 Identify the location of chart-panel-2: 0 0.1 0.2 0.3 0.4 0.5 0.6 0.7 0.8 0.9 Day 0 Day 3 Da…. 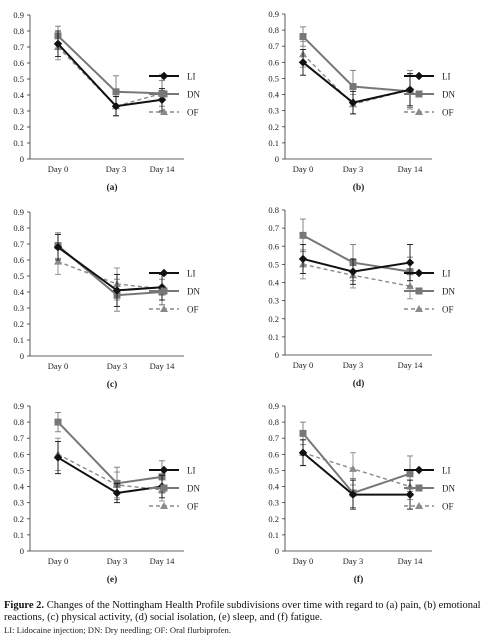
(361, 101).